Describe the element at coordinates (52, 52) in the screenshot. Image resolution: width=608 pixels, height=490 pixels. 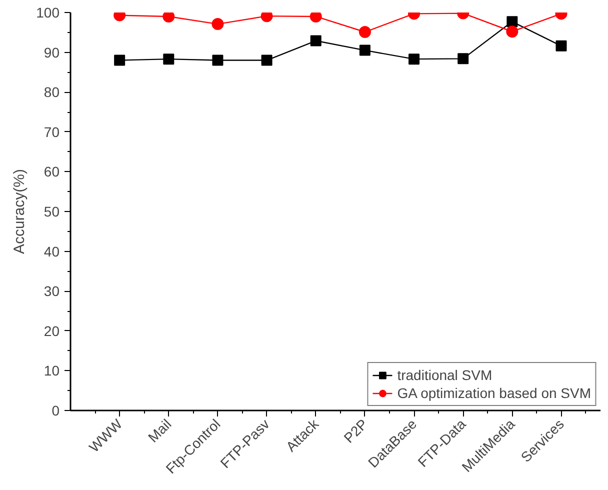
I see `y-tick-label: 90` at that location.